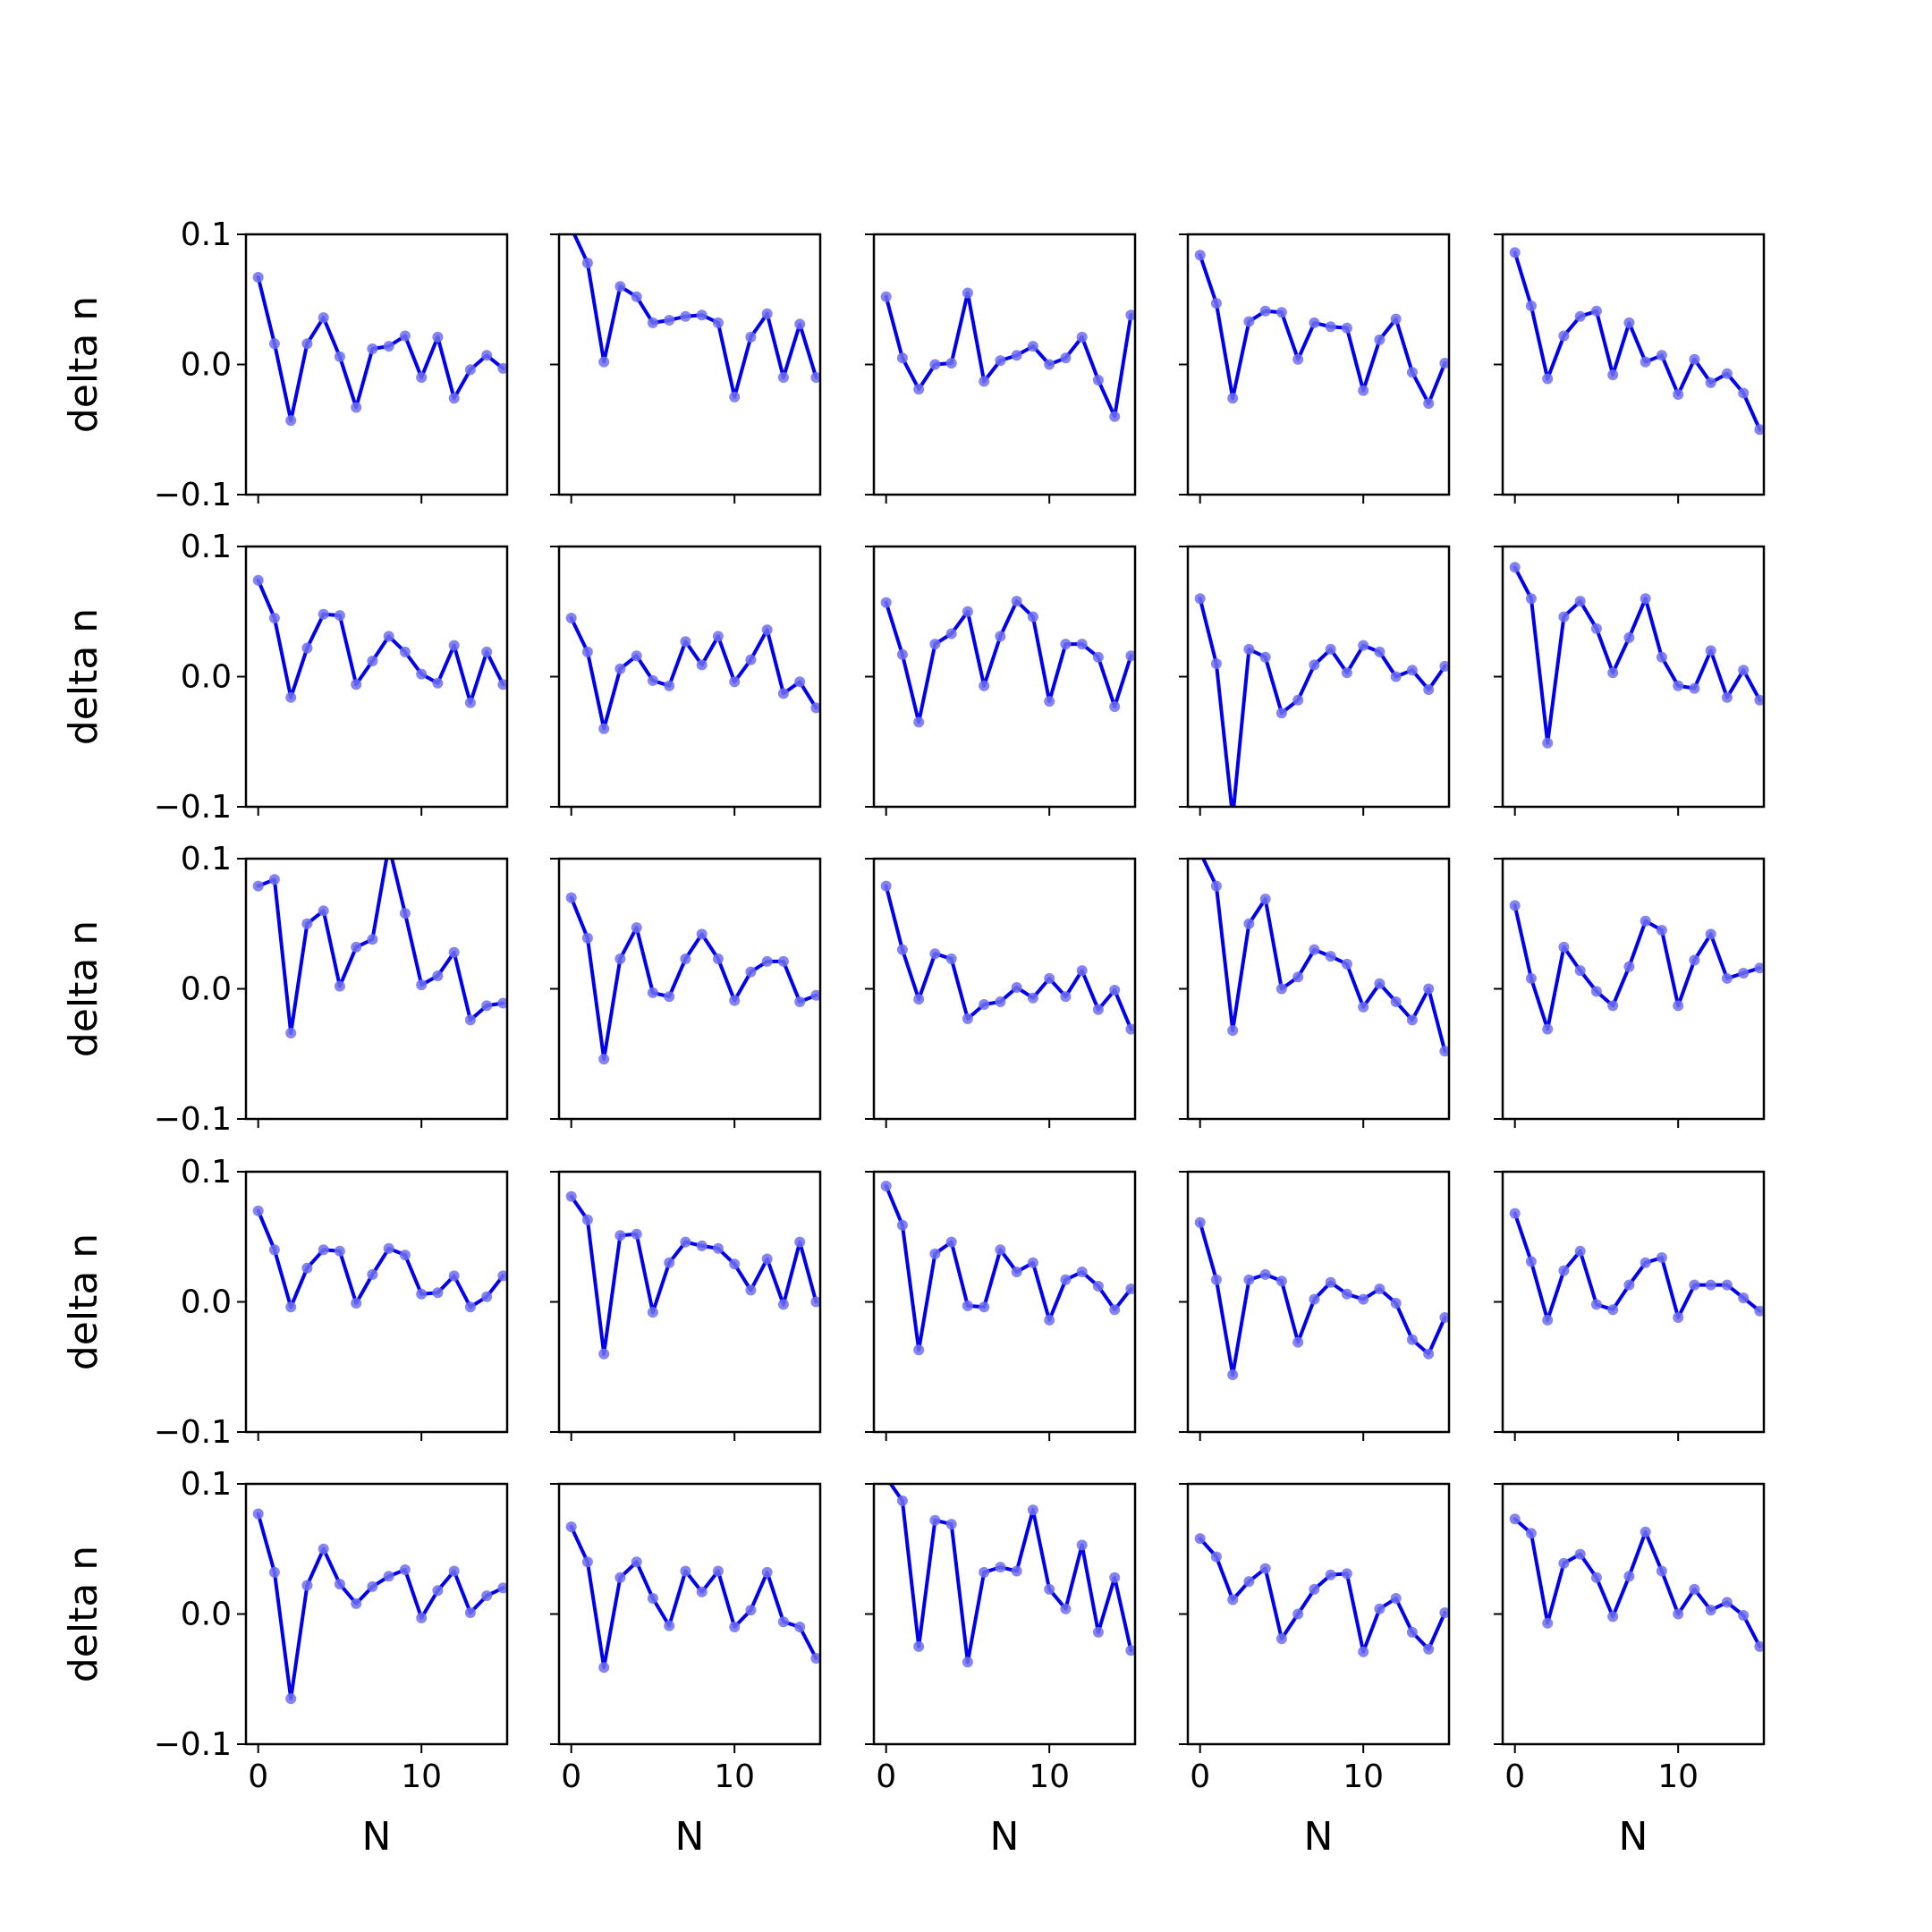 The height and width of the screenshot is (1932, 1932). I want to click on panel-r5-c2: 0 10N, so click(686, 1671).